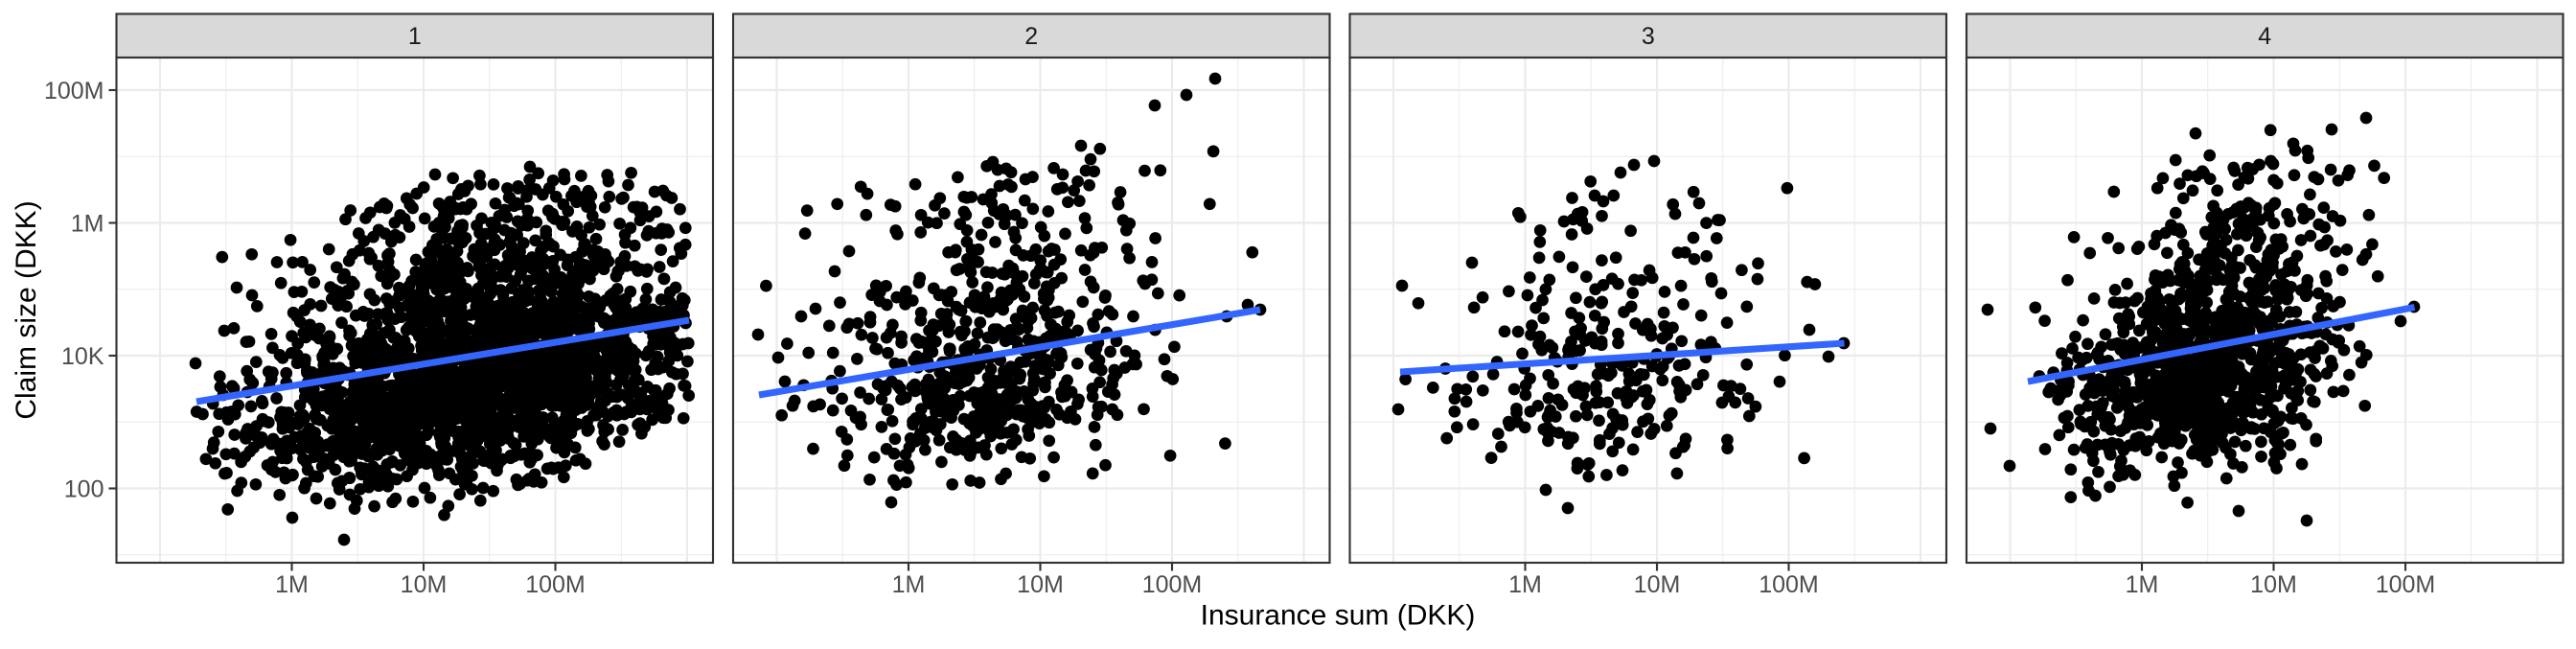 The width and height of the screenshot is (2576, 649). Describe the element at coordinates (1338, 616) in the screenshot. I see `svg-text: Insurance sum (DKK)` at that location.